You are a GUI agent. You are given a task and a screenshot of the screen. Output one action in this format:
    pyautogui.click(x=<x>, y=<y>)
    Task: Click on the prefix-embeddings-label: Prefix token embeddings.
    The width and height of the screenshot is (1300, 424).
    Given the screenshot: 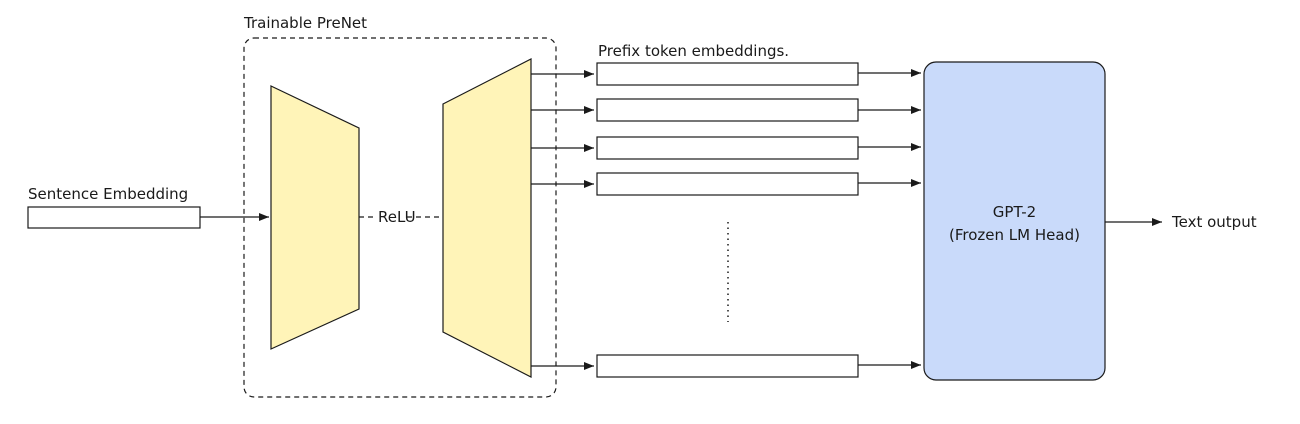 What is the action you would take?
    pyautogui.click(x=694, y=51)
    